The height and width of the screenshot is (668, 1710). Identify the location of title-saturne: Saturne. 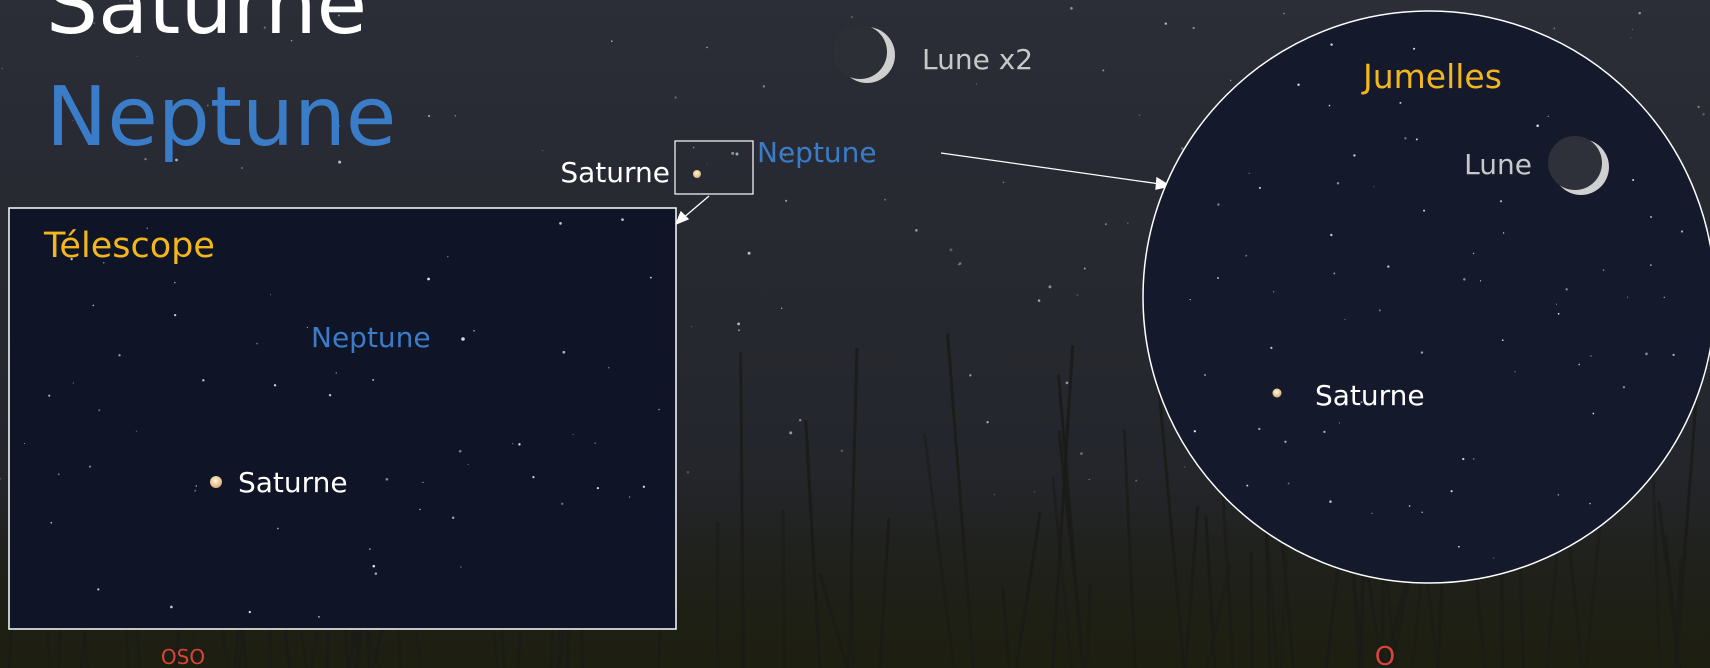
(206, 26).